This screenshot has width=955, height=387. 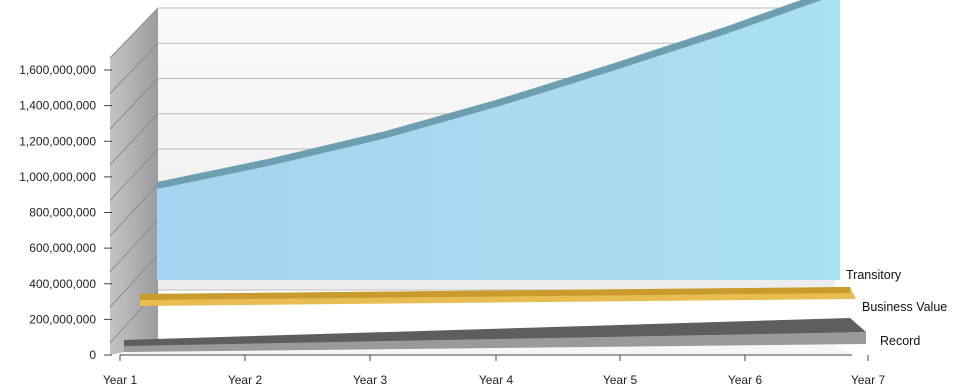 I want to click on y-tick-label: 1,600,000,000, so click(x=57, y=70).